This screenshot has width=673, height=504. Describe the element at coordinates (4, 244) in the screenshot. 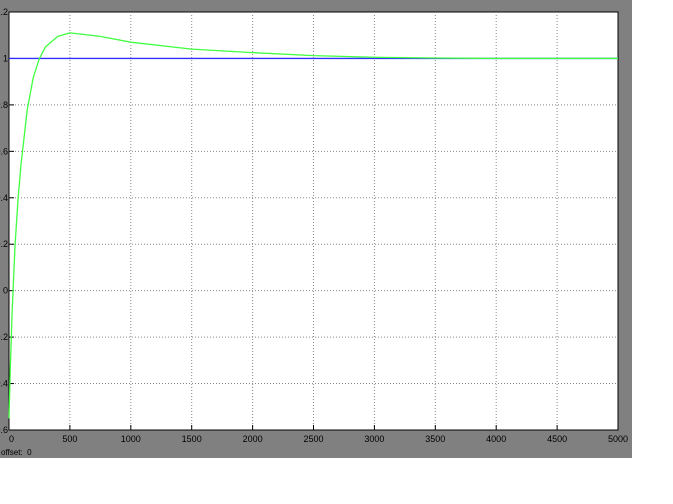

I see `y-tick-label: 0.2` at that location.